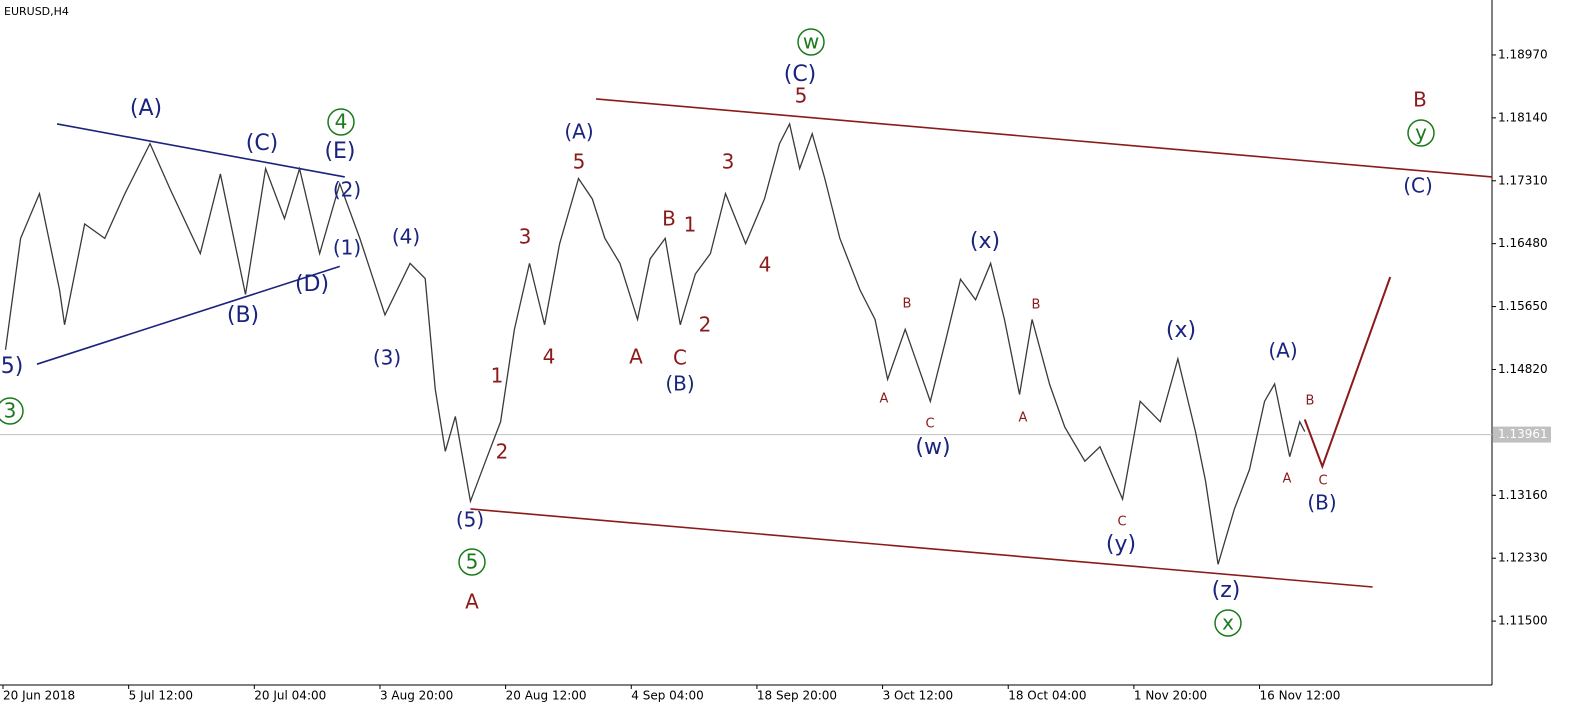  I want to click on wave-label: (3), so click(387, 358).